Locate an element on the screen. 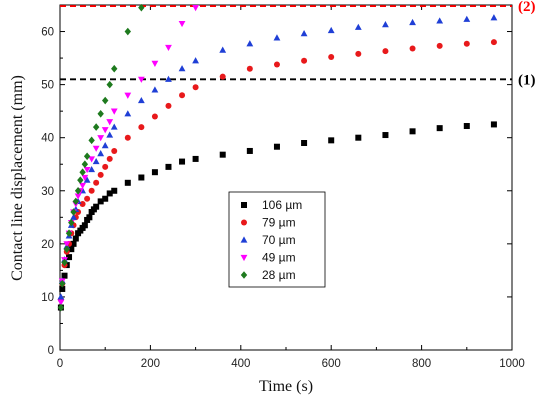  y-tick-label: 10 is located at coordinates (47, 298).